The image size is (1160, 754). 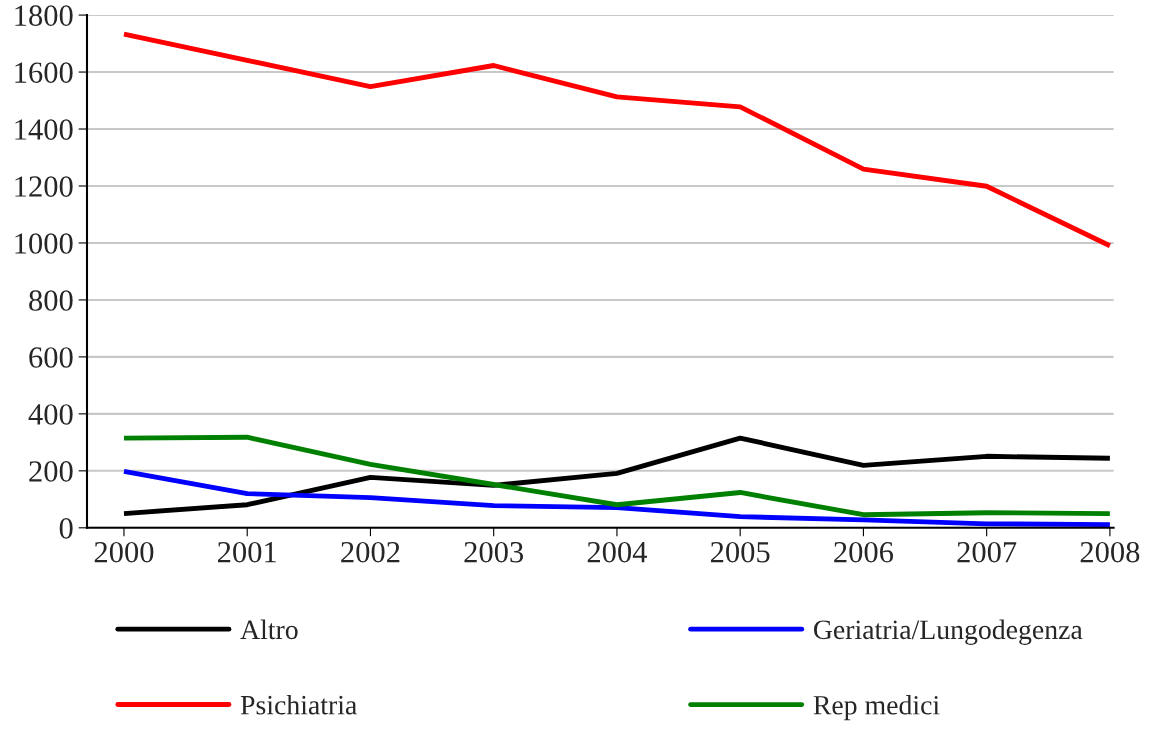 What do you see at coordinates (740, 552) in the screenshot?
I see `x-tick-label: 2005` at bounding box center [740, 552].